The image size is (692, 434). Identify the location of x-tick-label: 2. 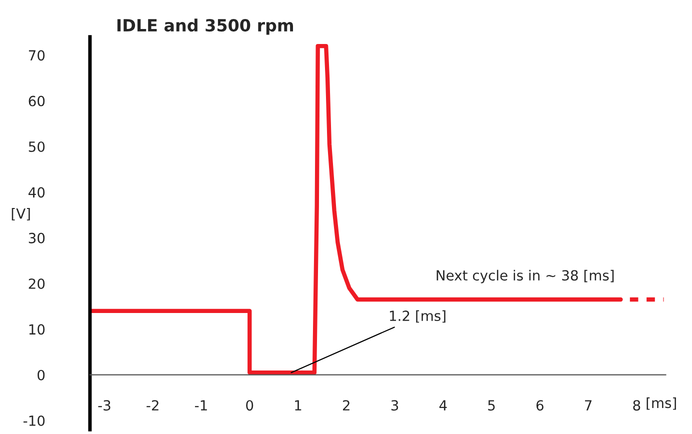
(346, 405).